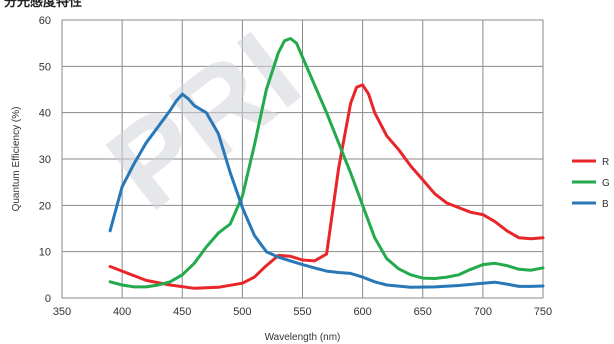 The width and height of the screenshot is (614, 344). Describe the element at coordinates (543, 312) in the screenshot. I see `x-tick-label: 750` at that location.